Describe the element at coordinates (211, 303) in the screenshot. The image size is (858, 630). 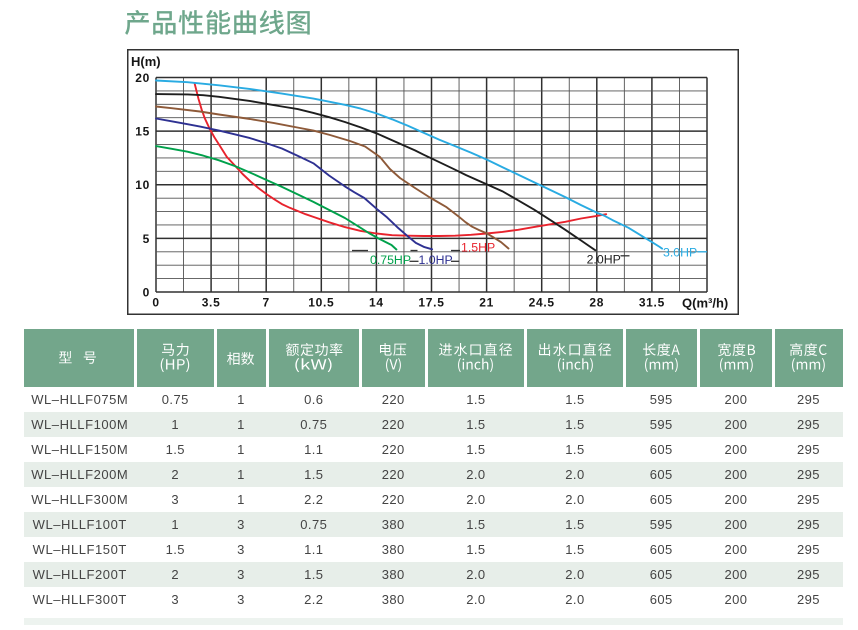
I see `svg-text: 3.5` at that location.